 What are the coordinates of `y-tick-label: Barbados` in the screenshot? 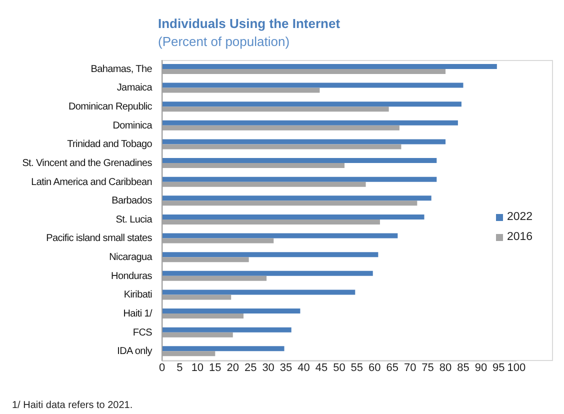 It's located at (132, 201).